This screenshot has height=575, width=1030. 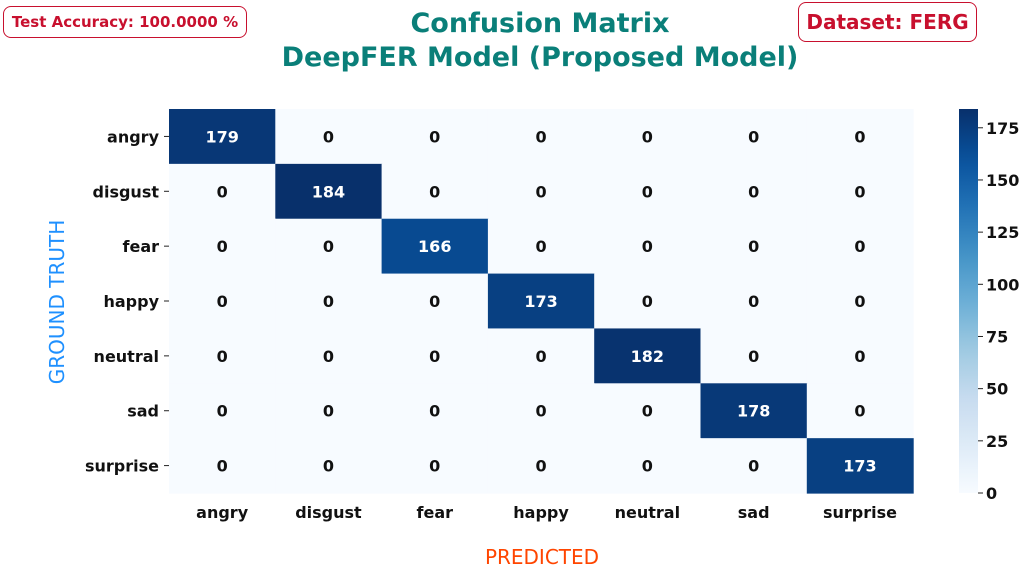 I want to click on y-tick-label: disgust, so click(x=126, y=191).